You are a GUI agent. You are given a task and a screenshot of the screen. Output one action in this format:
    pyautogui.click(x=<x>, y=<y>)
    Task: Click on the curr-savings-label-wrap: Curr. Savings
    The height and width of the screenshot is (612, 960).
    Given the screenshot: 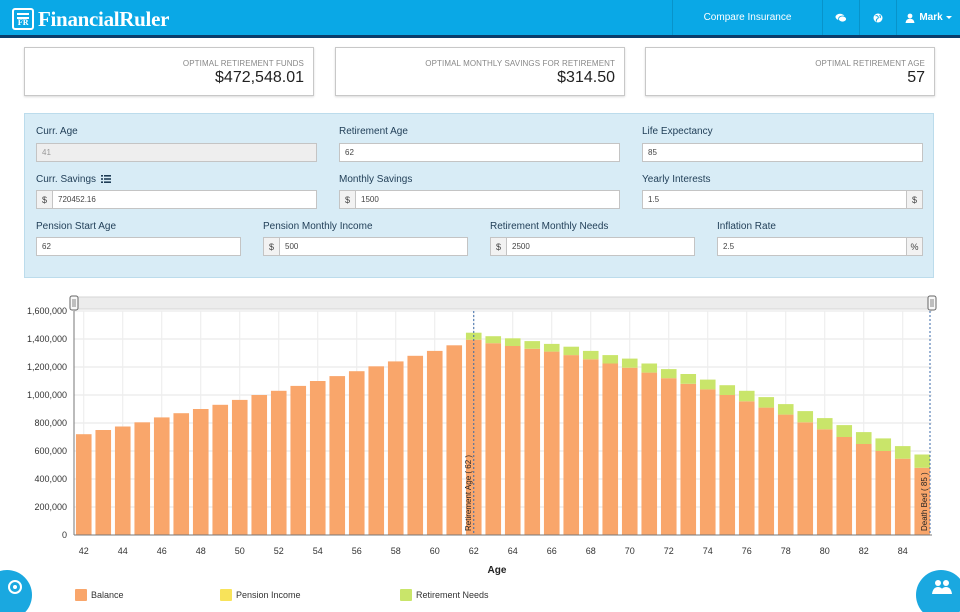 What is the action you would take?
    pyautogui.click(x=73, y=179)
    